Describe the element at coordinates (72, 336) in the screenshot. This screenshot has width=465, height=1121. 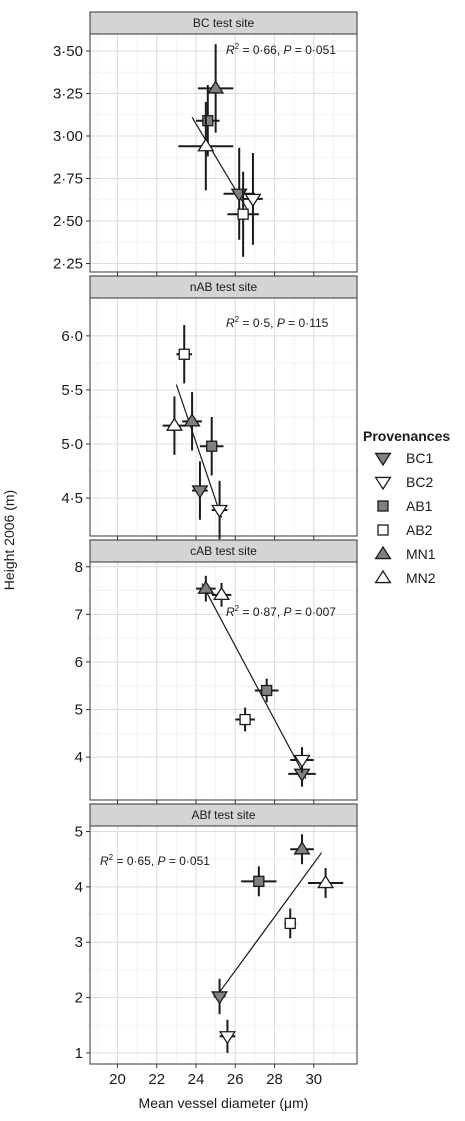
I see `y-tick-label: 6·0` at that location.